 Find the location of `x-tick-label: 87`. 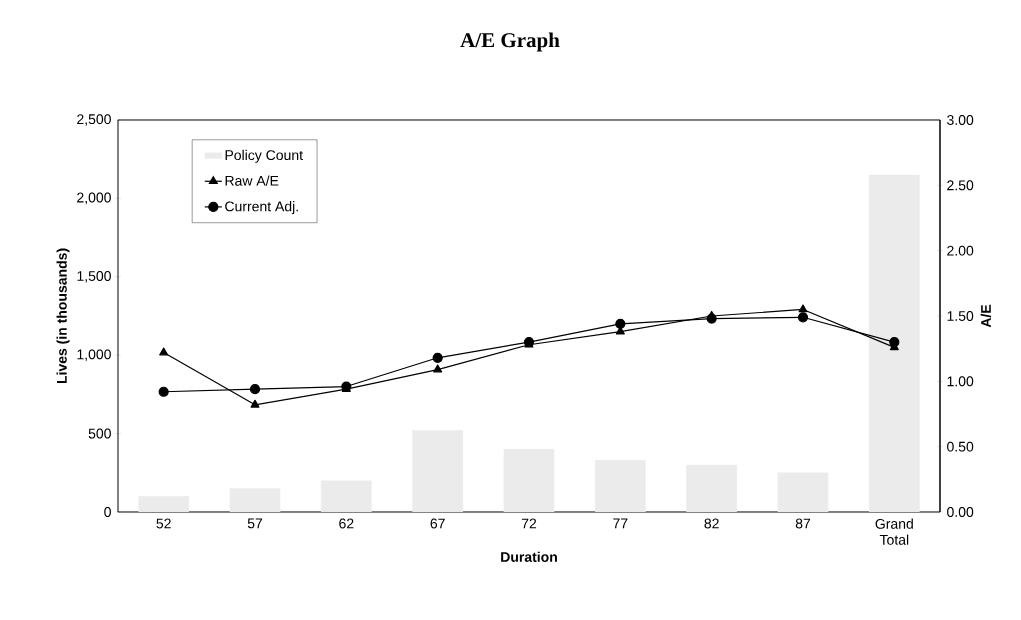

x-tick-label: 87 is located at coordinates (803, 523).